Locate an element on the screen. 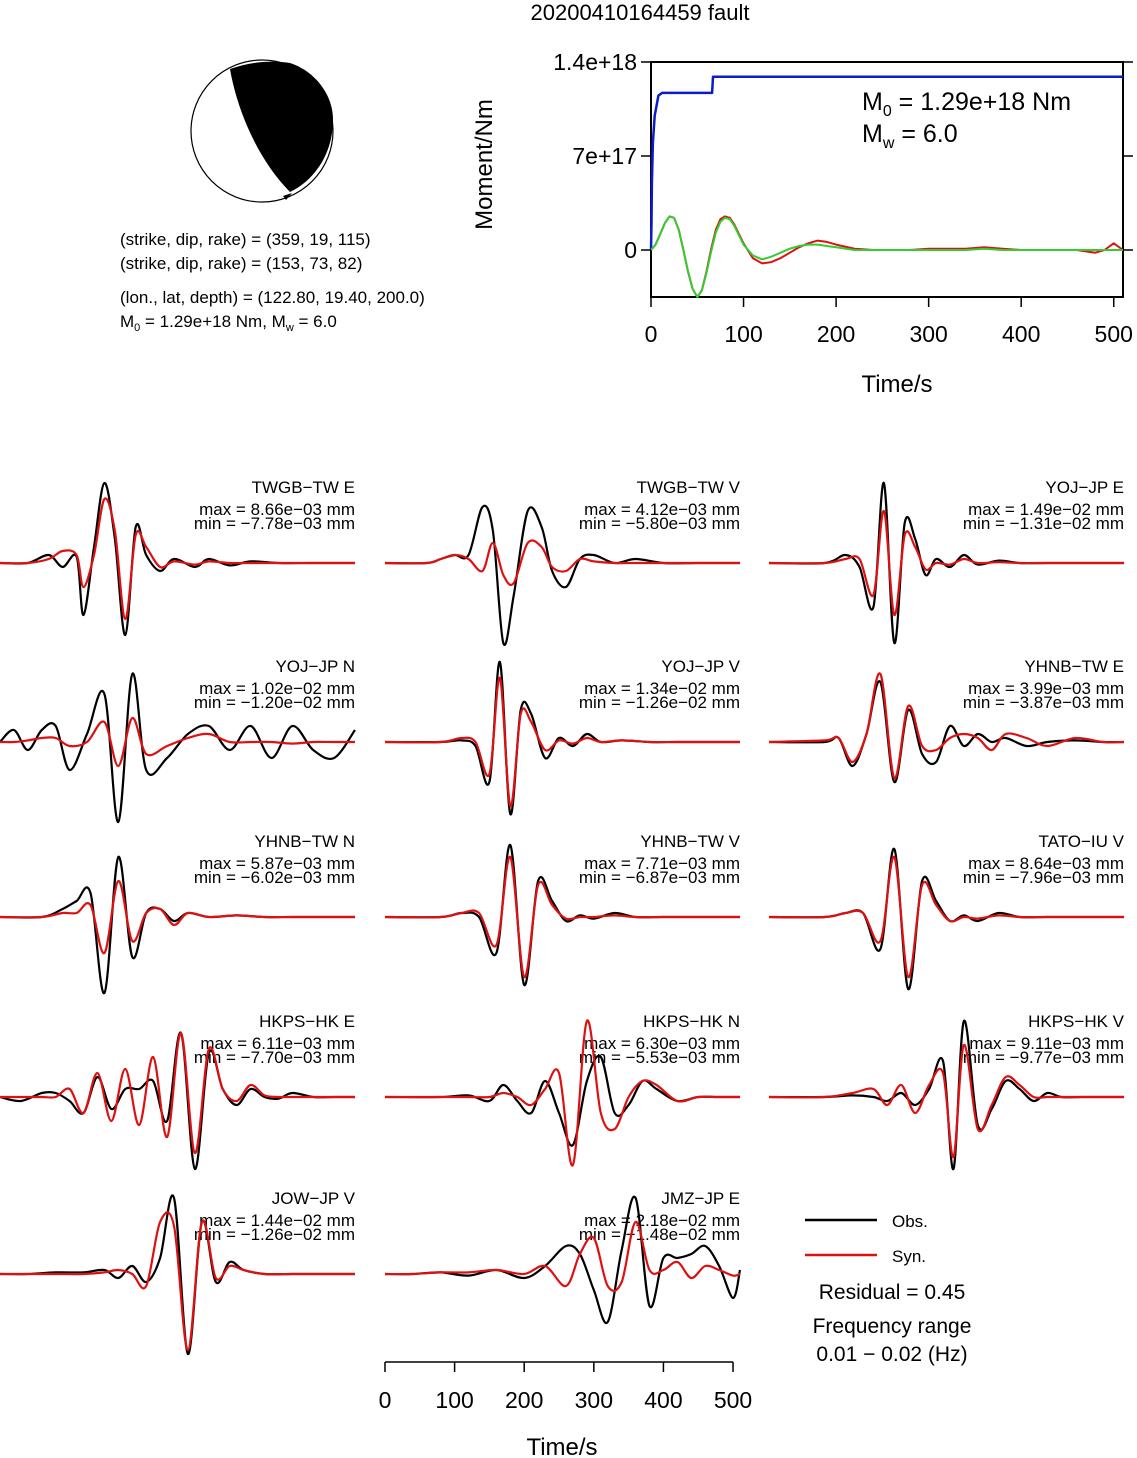 The image size is (1137, 1458). max-label: max = 5.87e−03 mm is located at coordinates (277, 863).